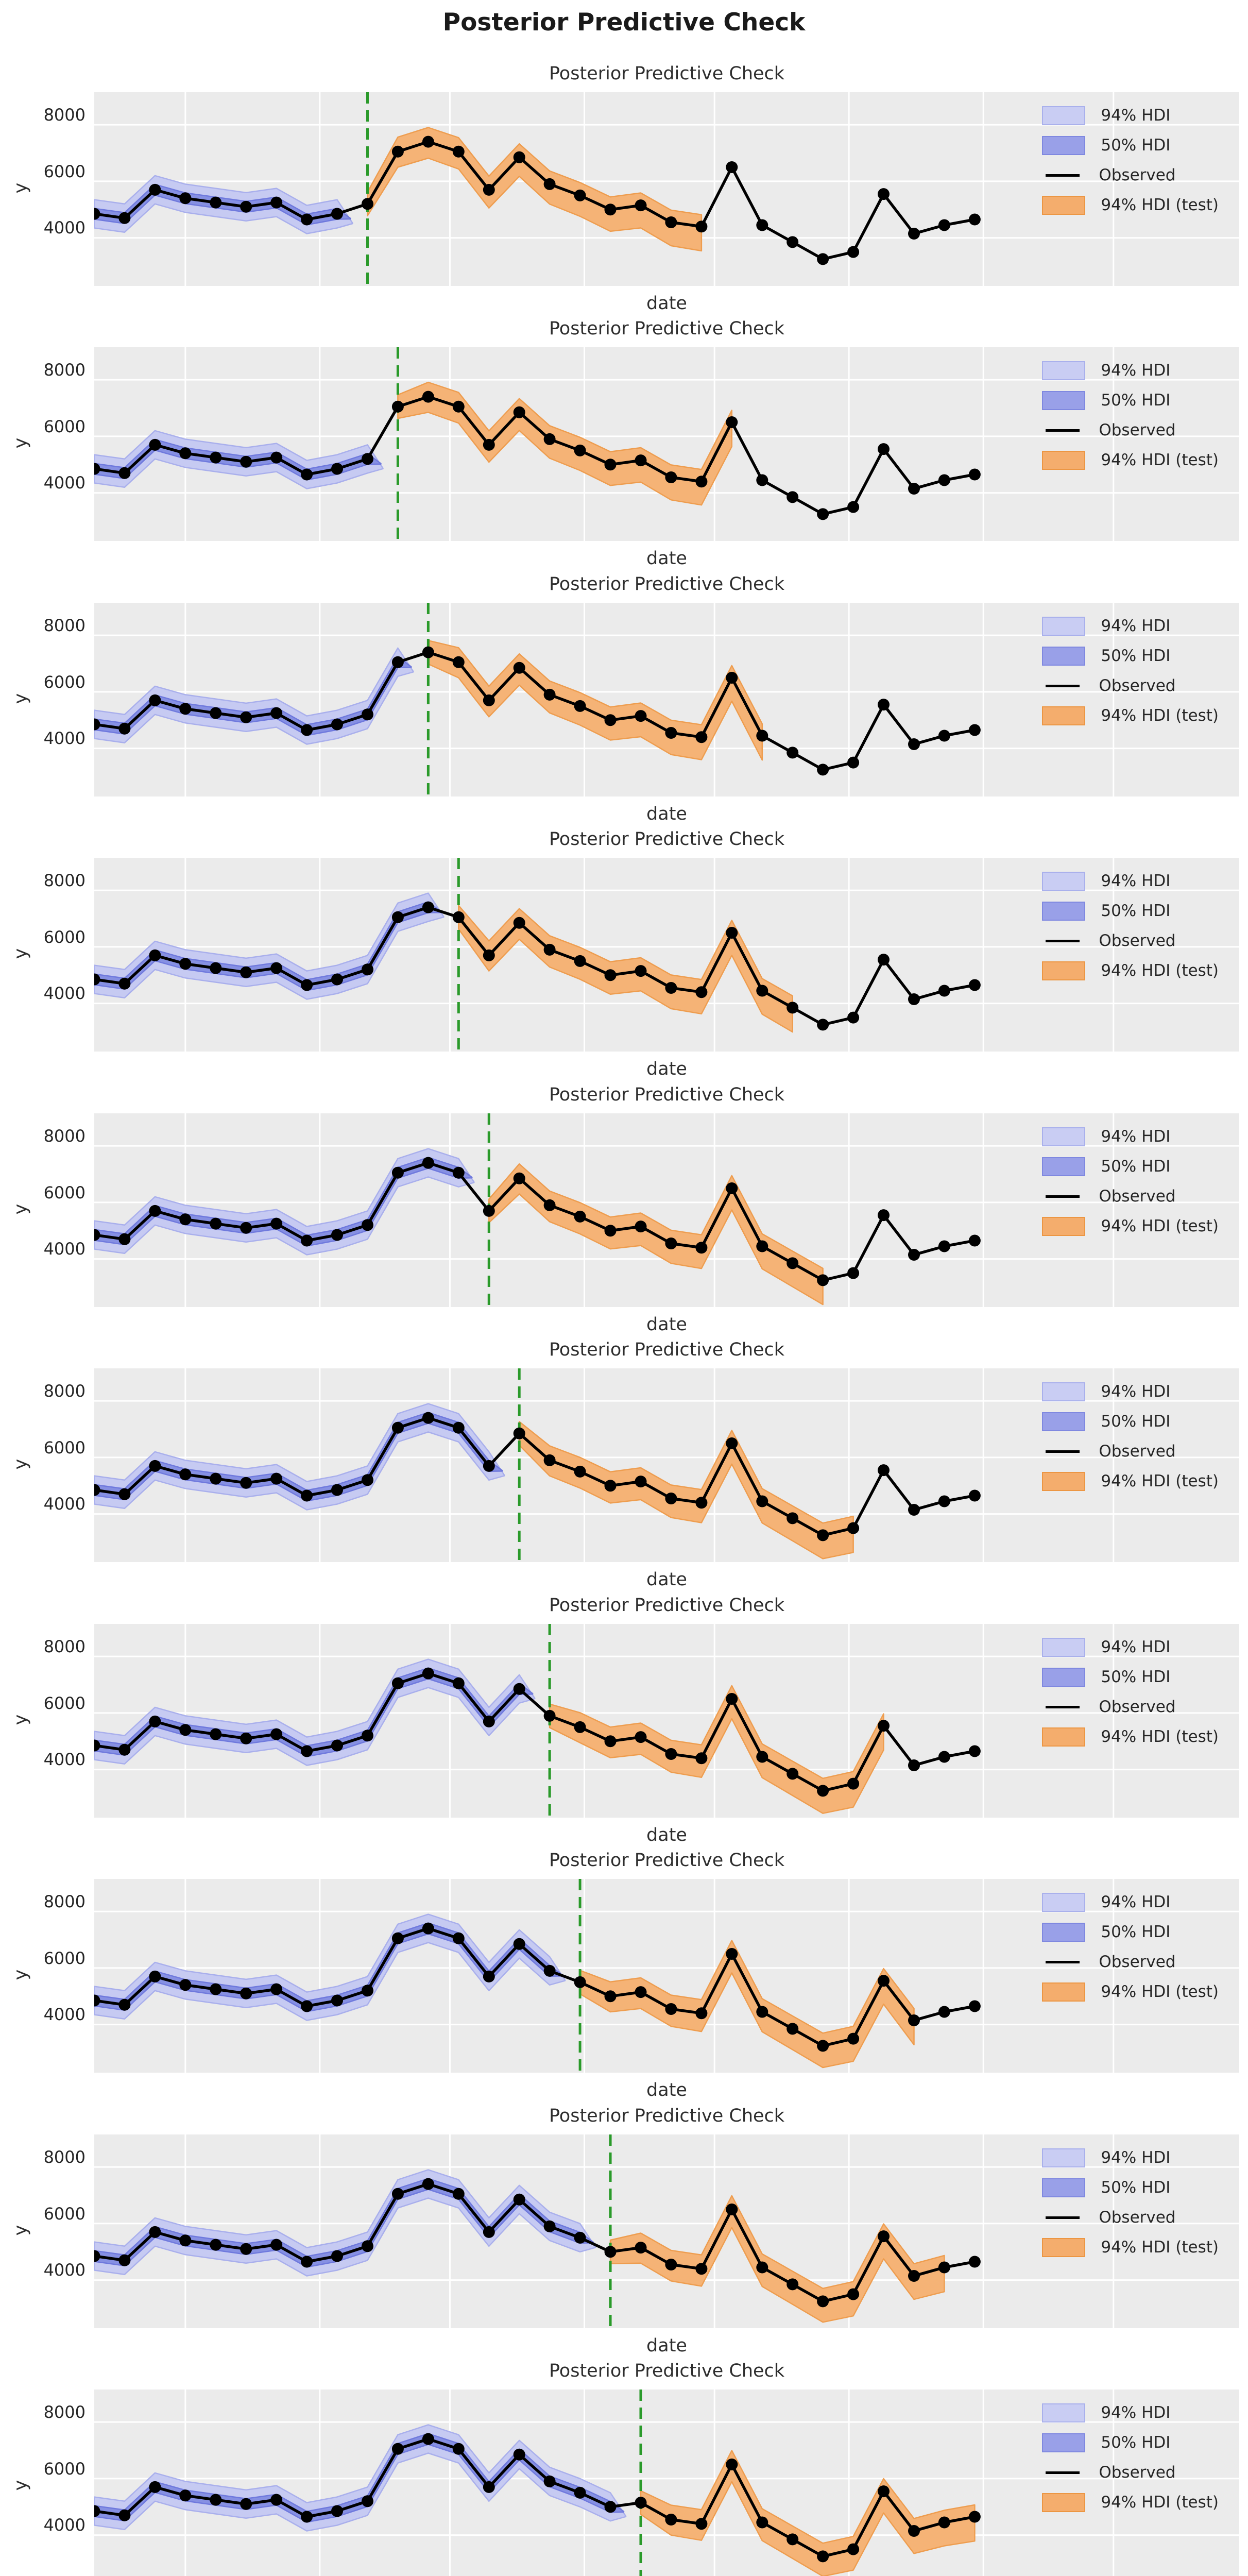 The image size is (1248, 2576). Describe the element at coordinates (64, 2469) in the screenshot. I see `y-tick-6000: 6000` at that location.